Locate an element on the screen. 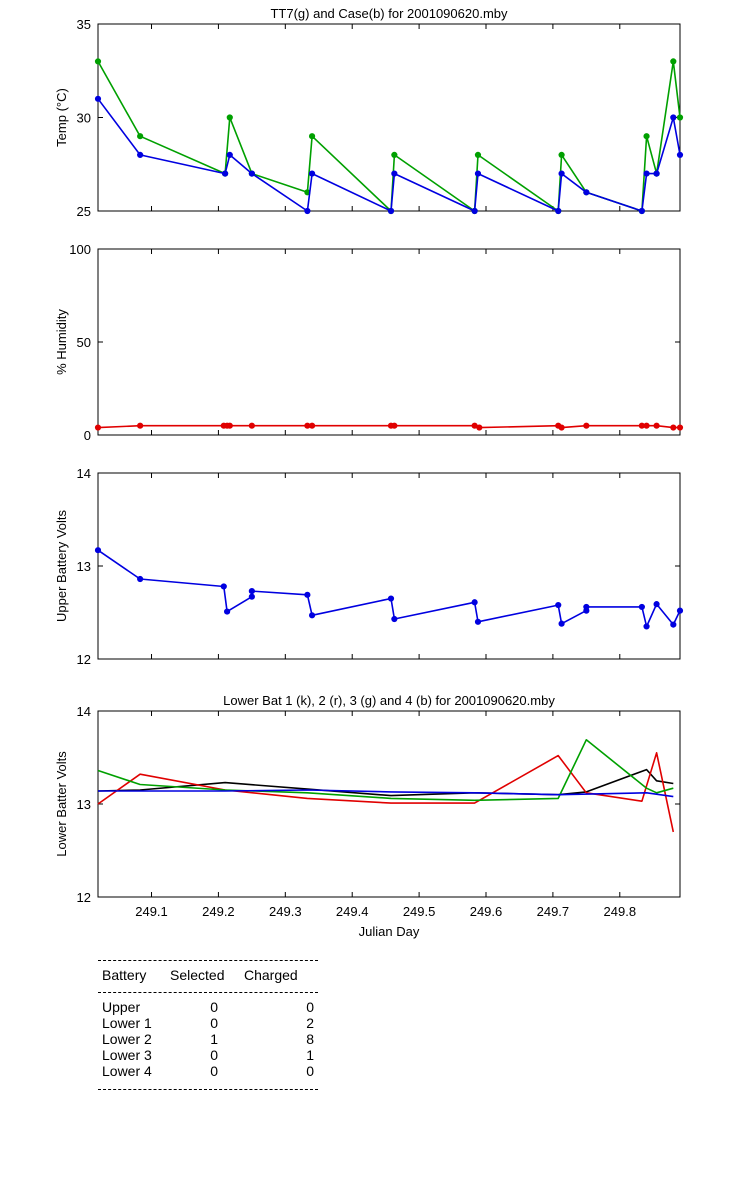  x-axis-label: Julian Day is located at coordinates (389, 931).